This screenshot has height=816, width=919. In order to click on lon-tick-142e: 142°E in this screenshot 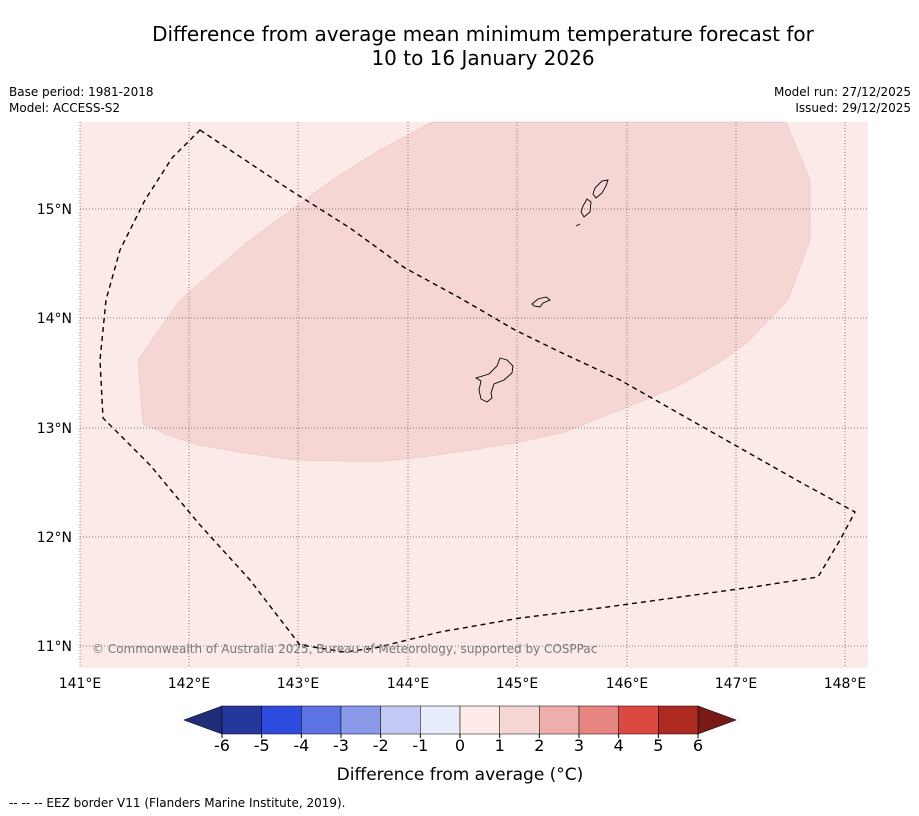, I will do `click(189, 684)`.